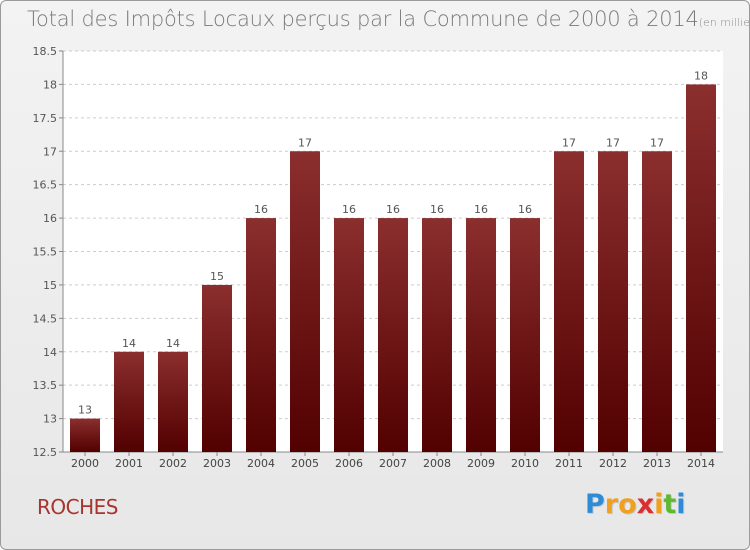 The height and width of the screenshot is (550, 750). Describe the element at coordinates (85, 463) in the screenshot. I see `x-tick-label: 2000` at that location.